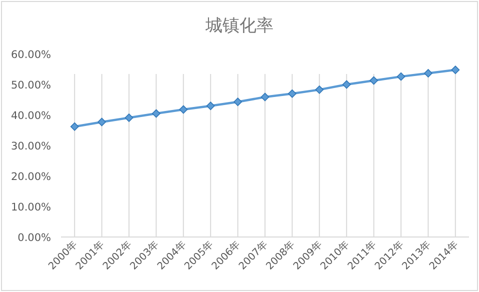  What do you see at coordinates (31, 86) in the screenshot?
I see `y-tick-label: 50.00%` at bounding box center [31, 86].